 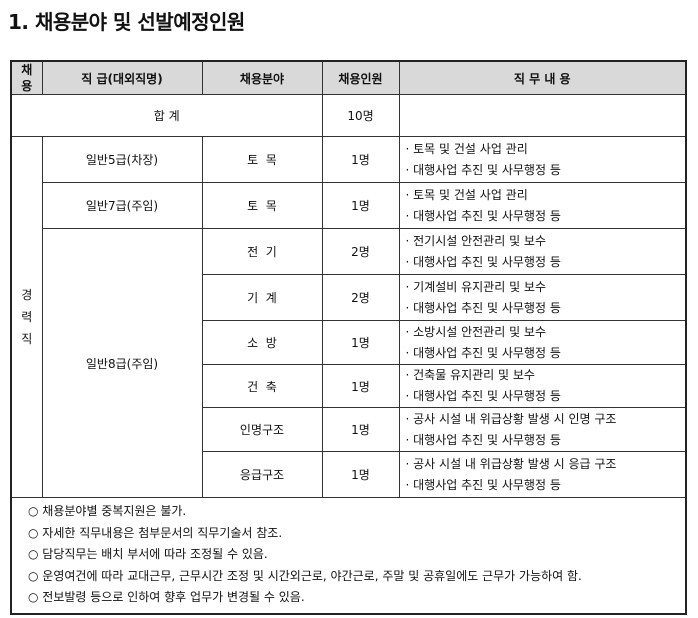 I want to click on group-label: 경 력 직, so click(x=26, y=317).